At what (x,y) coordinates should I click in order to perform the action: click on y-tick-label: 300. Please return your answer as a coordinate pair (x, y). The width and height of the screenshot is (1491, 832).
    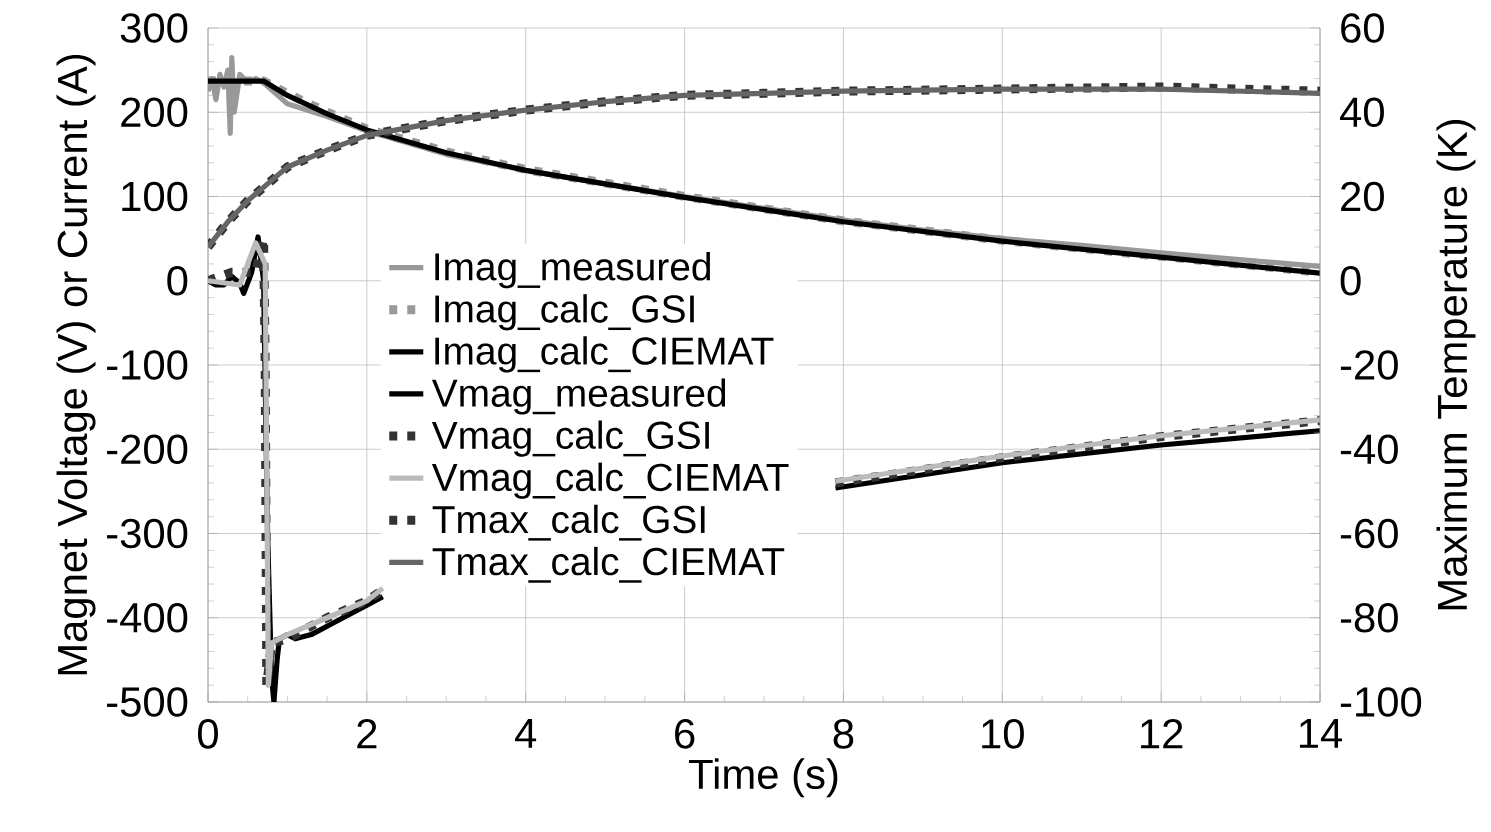
    Looking at the image, I should click on (154, 28).